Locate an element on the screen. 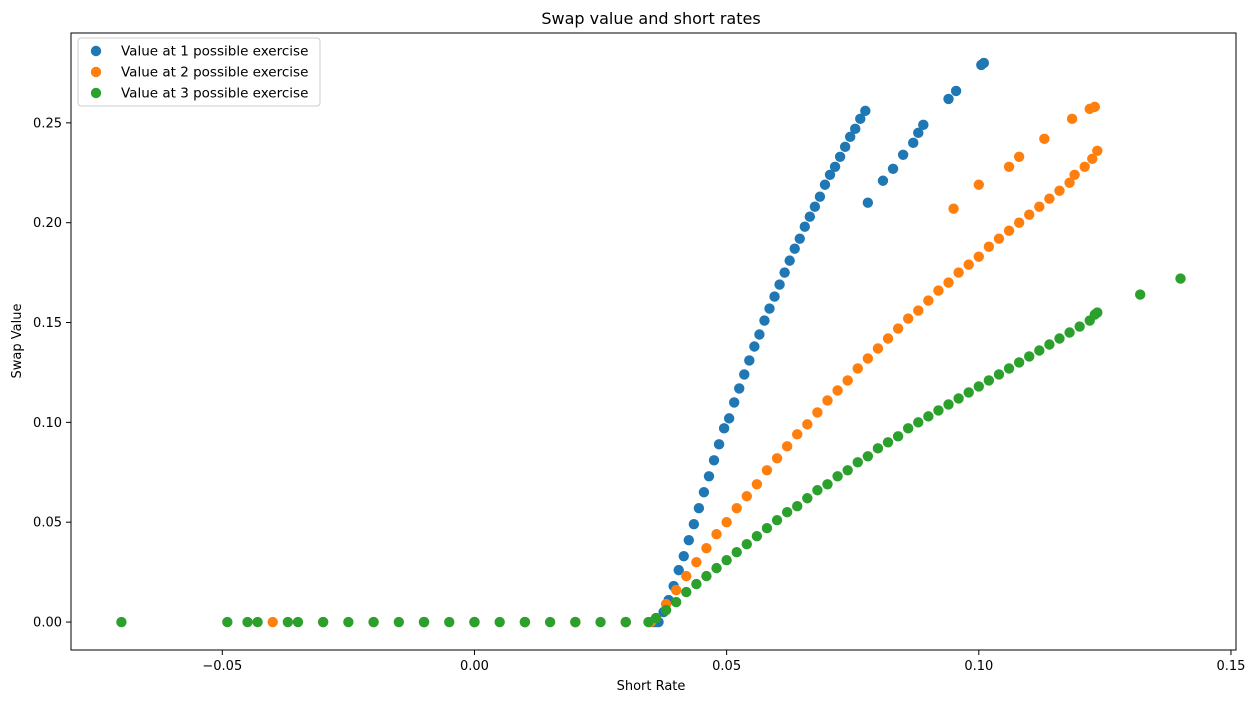 This screenshot has height=701, width=1255. y-axis: 0.00 0.05 0.10 0.15 0.20 0.25 is located at coordinates (52, 373).